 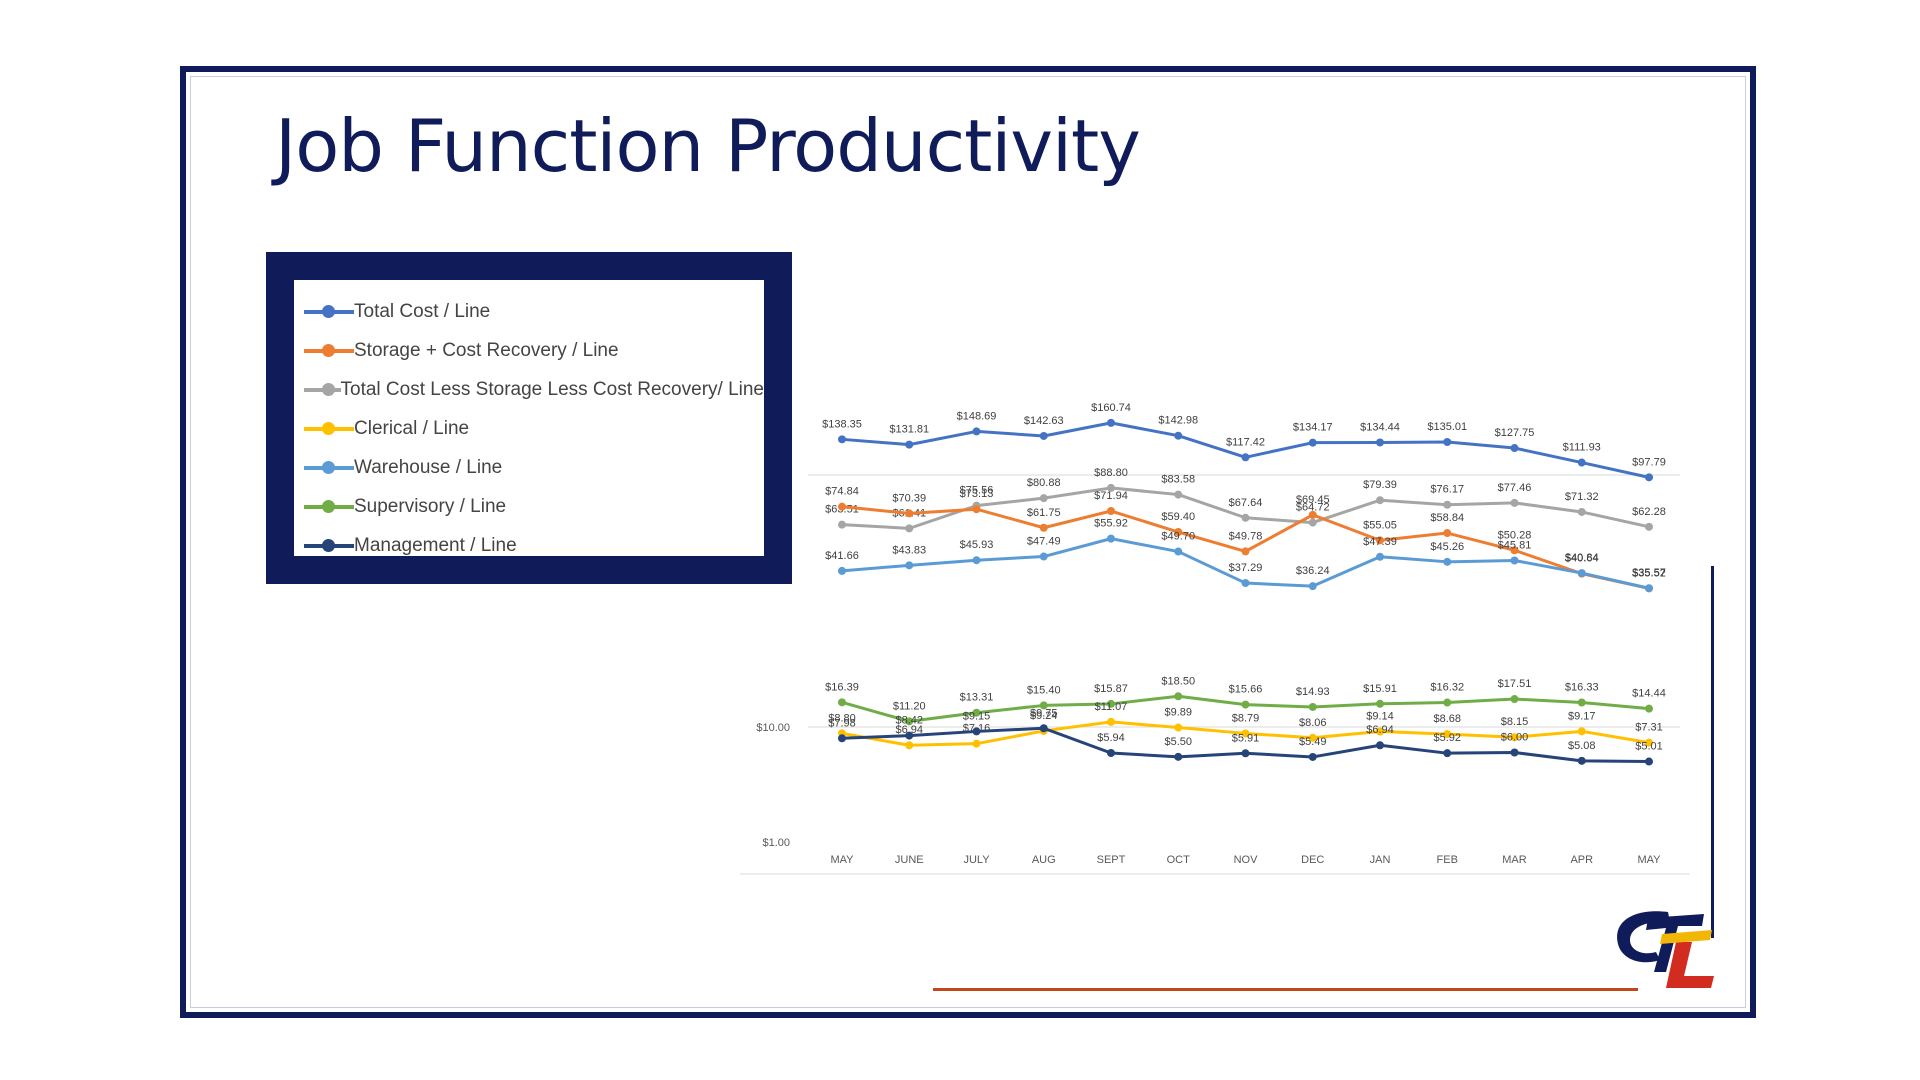 I want to click on data-label: $142.98, so click(x=1178, y=421).